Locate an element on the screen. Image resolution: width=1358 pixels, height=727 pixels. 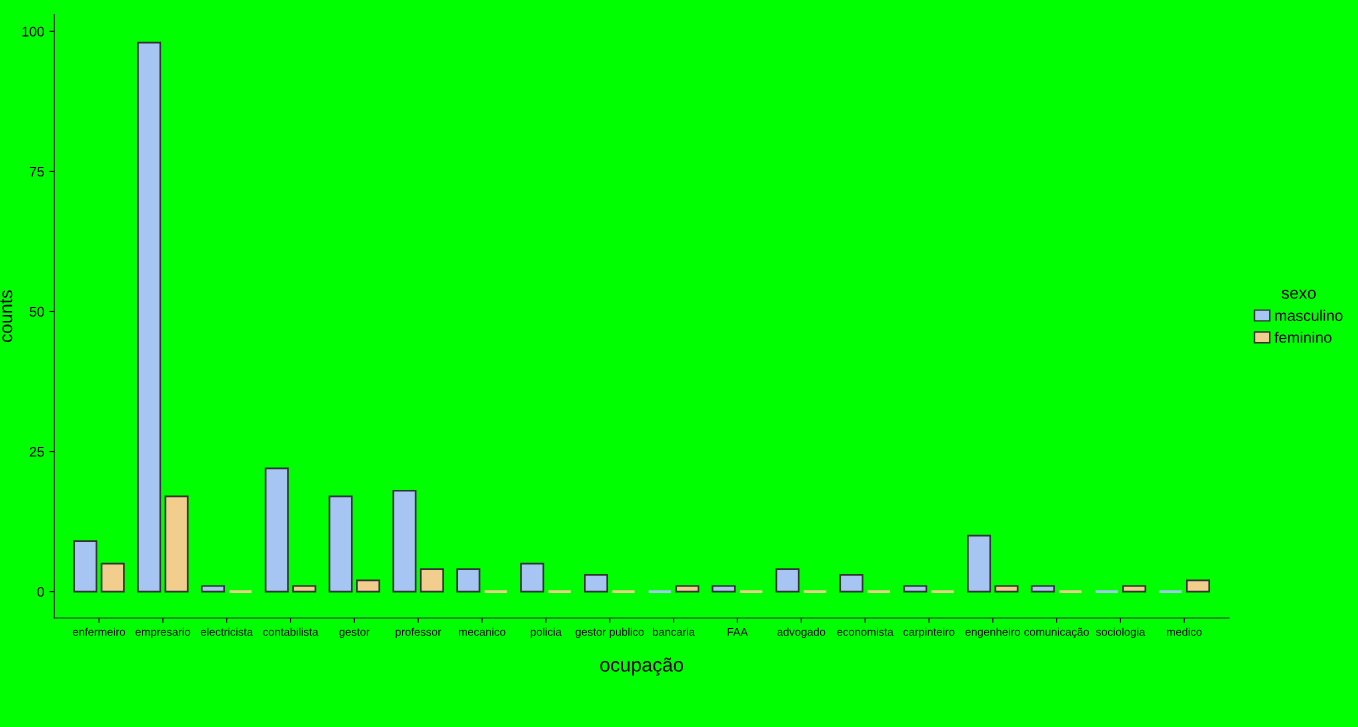
x-tick-label: bancaria is located at coordinates (673, 631).